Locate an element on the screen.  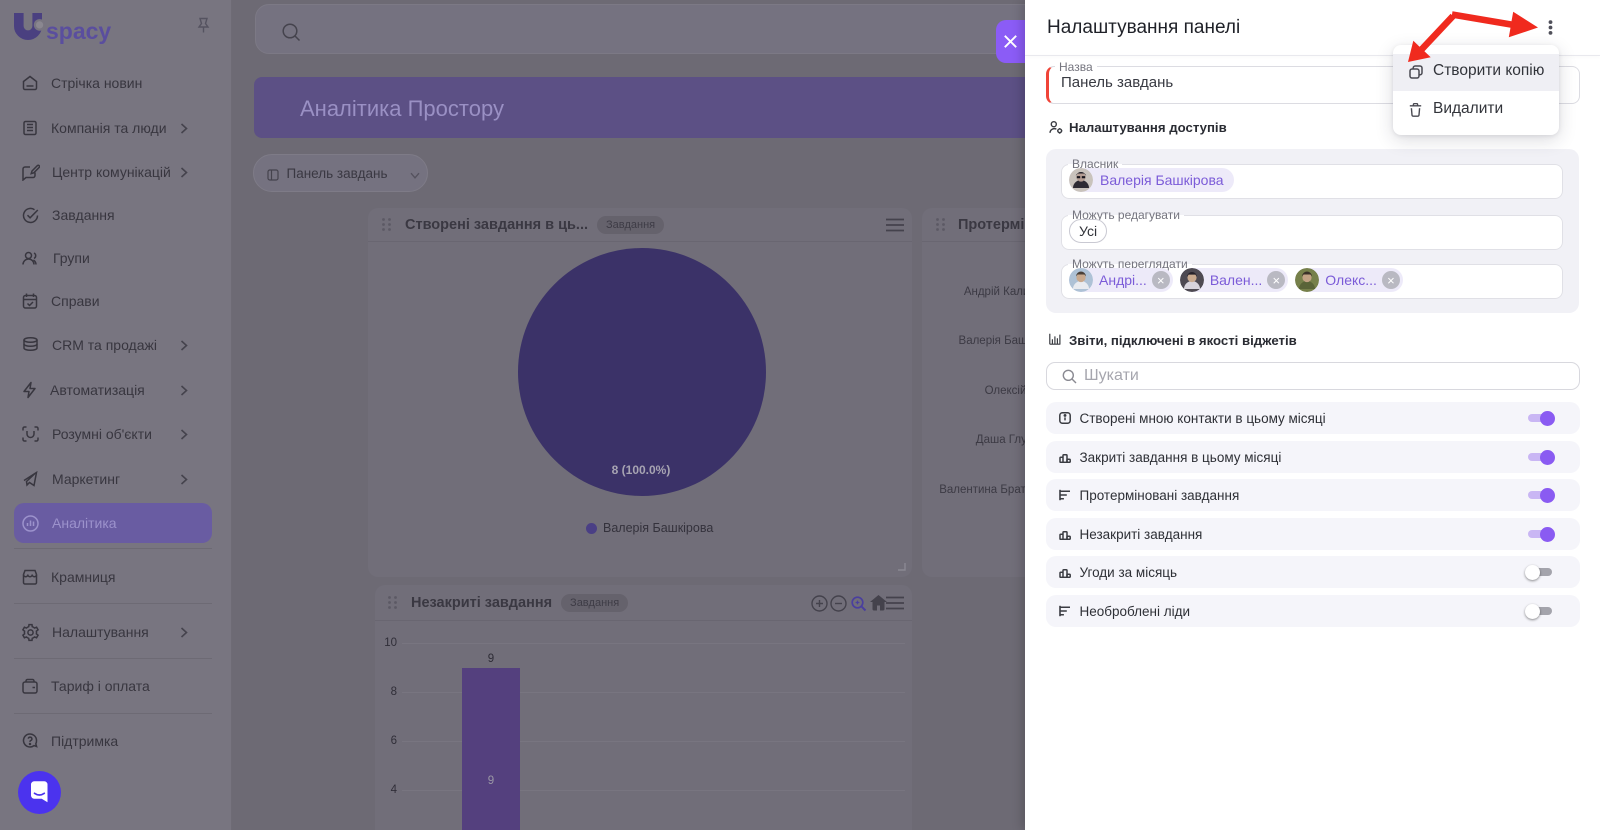
svg-text: spacy is located at coordinates (78, 31).